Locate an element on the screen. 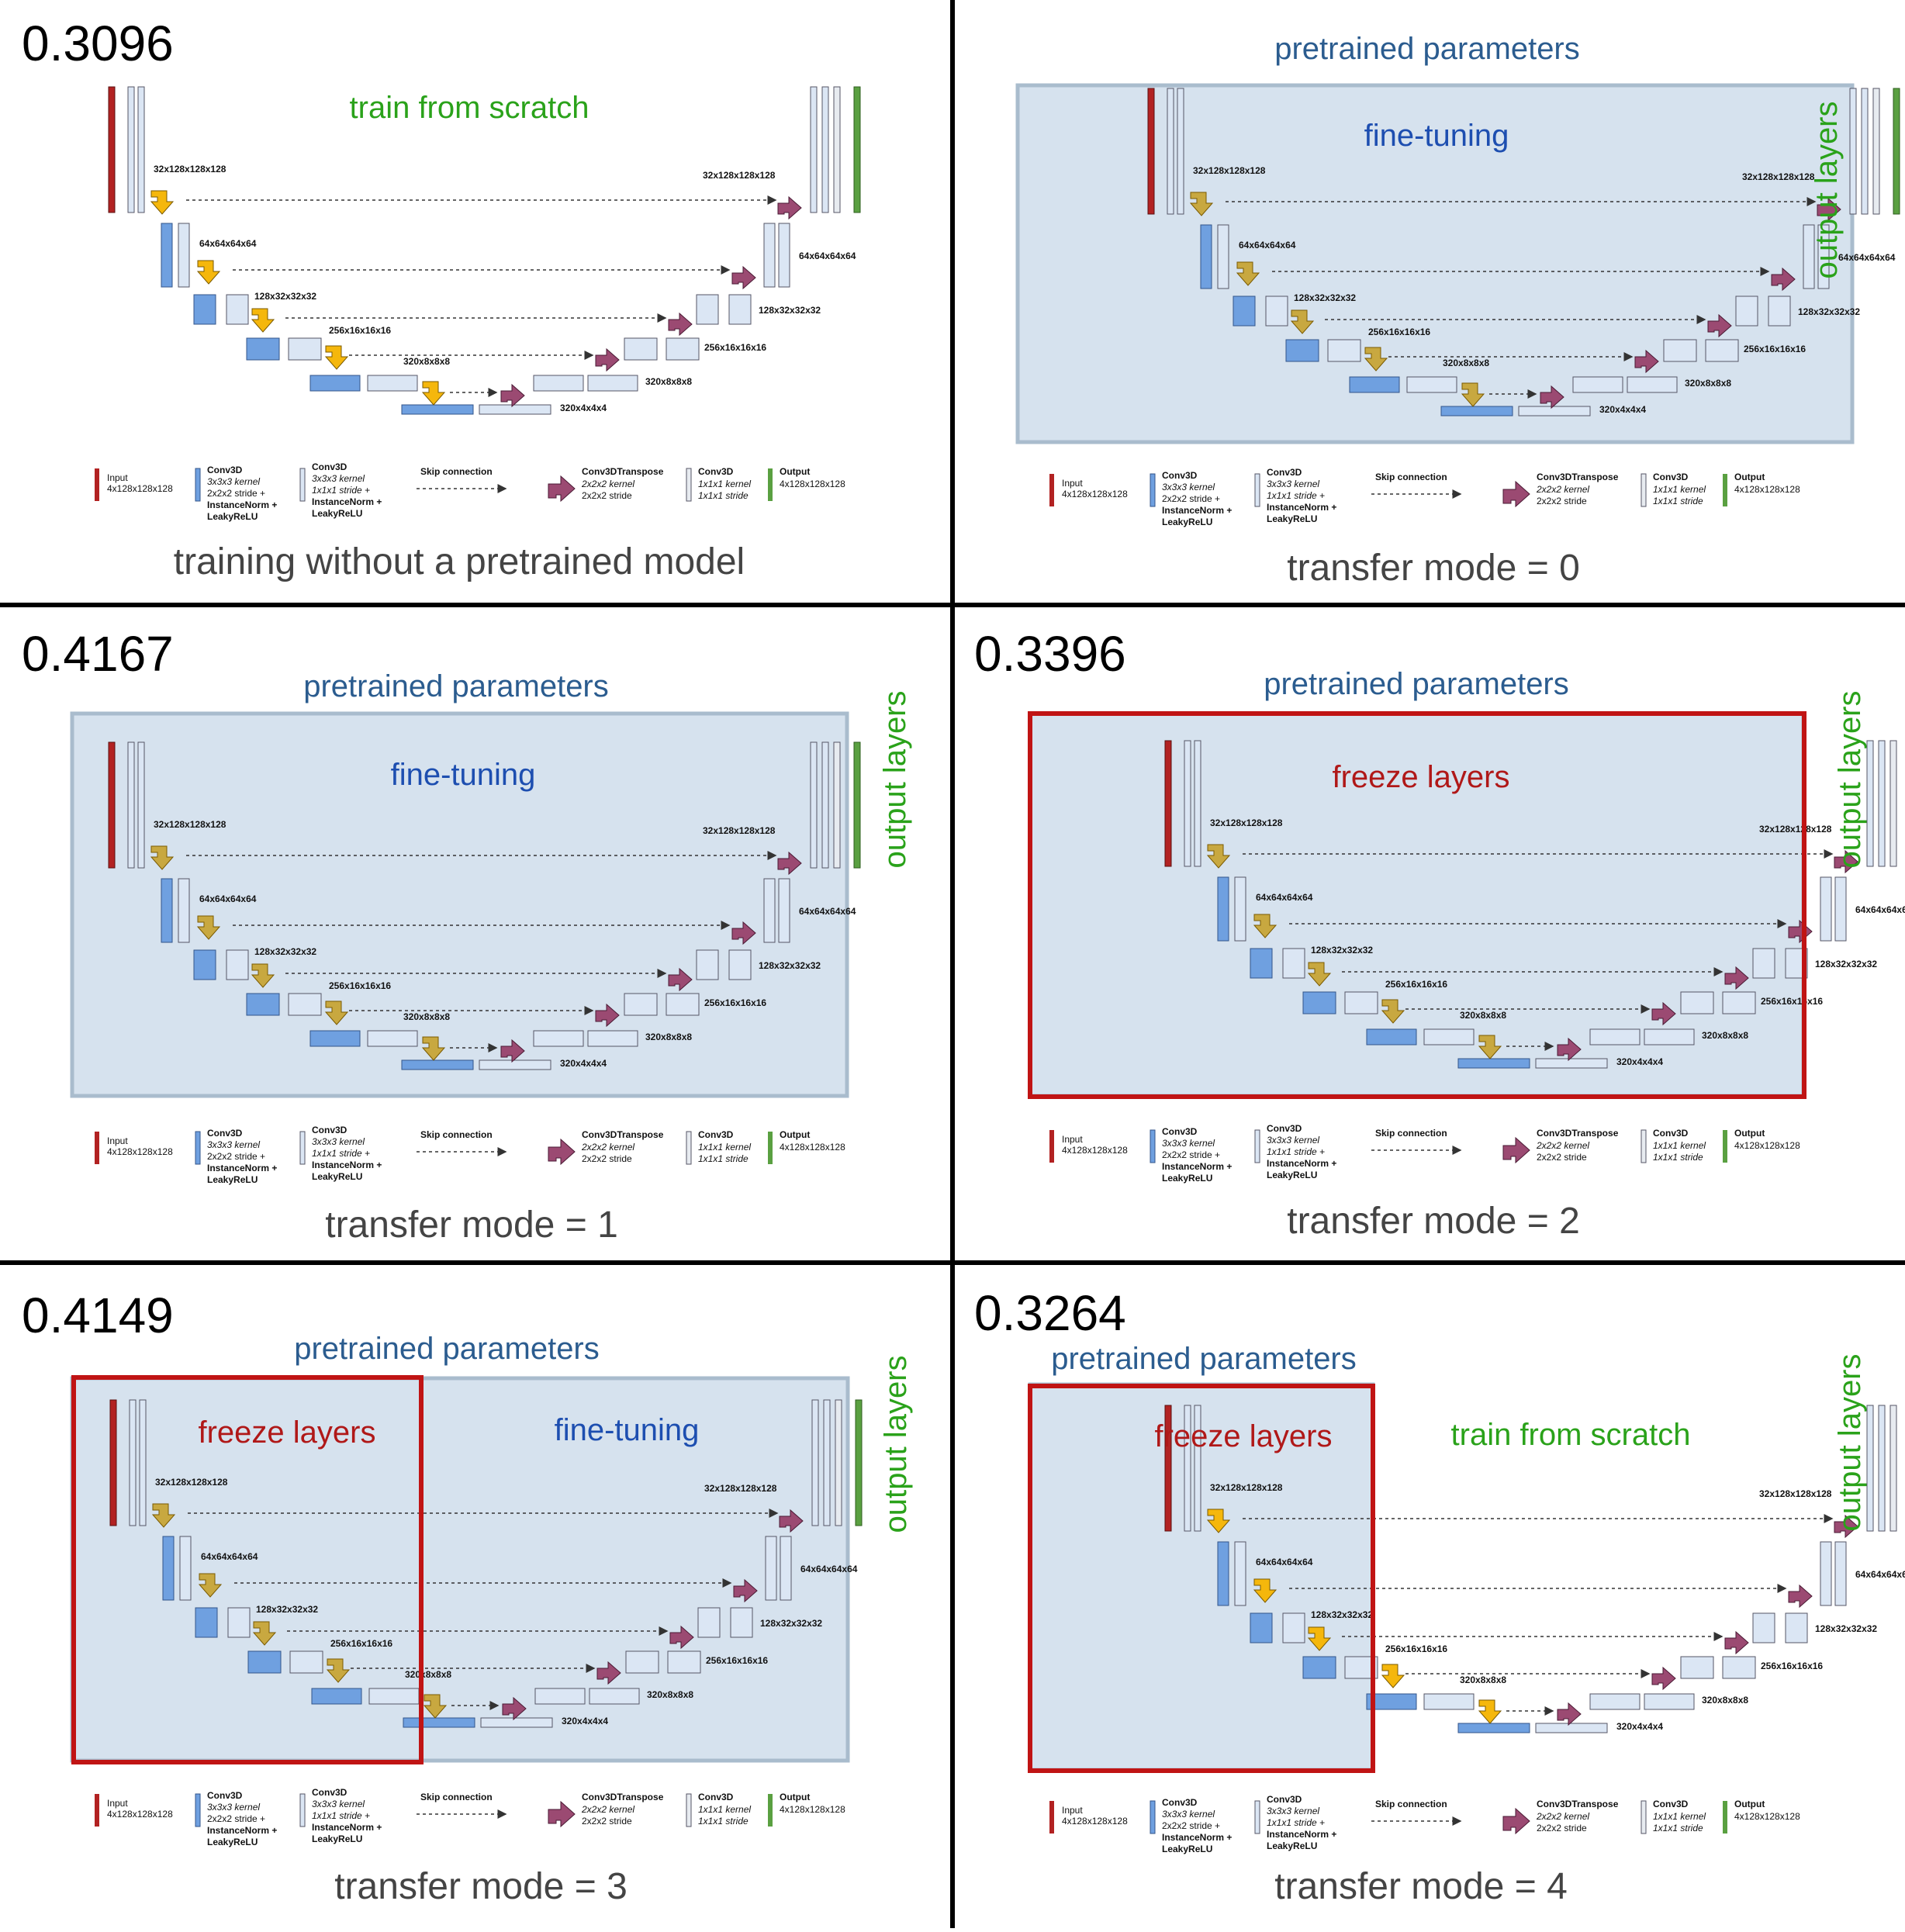 The image size is (1905, 1932). bottleneck-same is located at coordinates (1554, 411).